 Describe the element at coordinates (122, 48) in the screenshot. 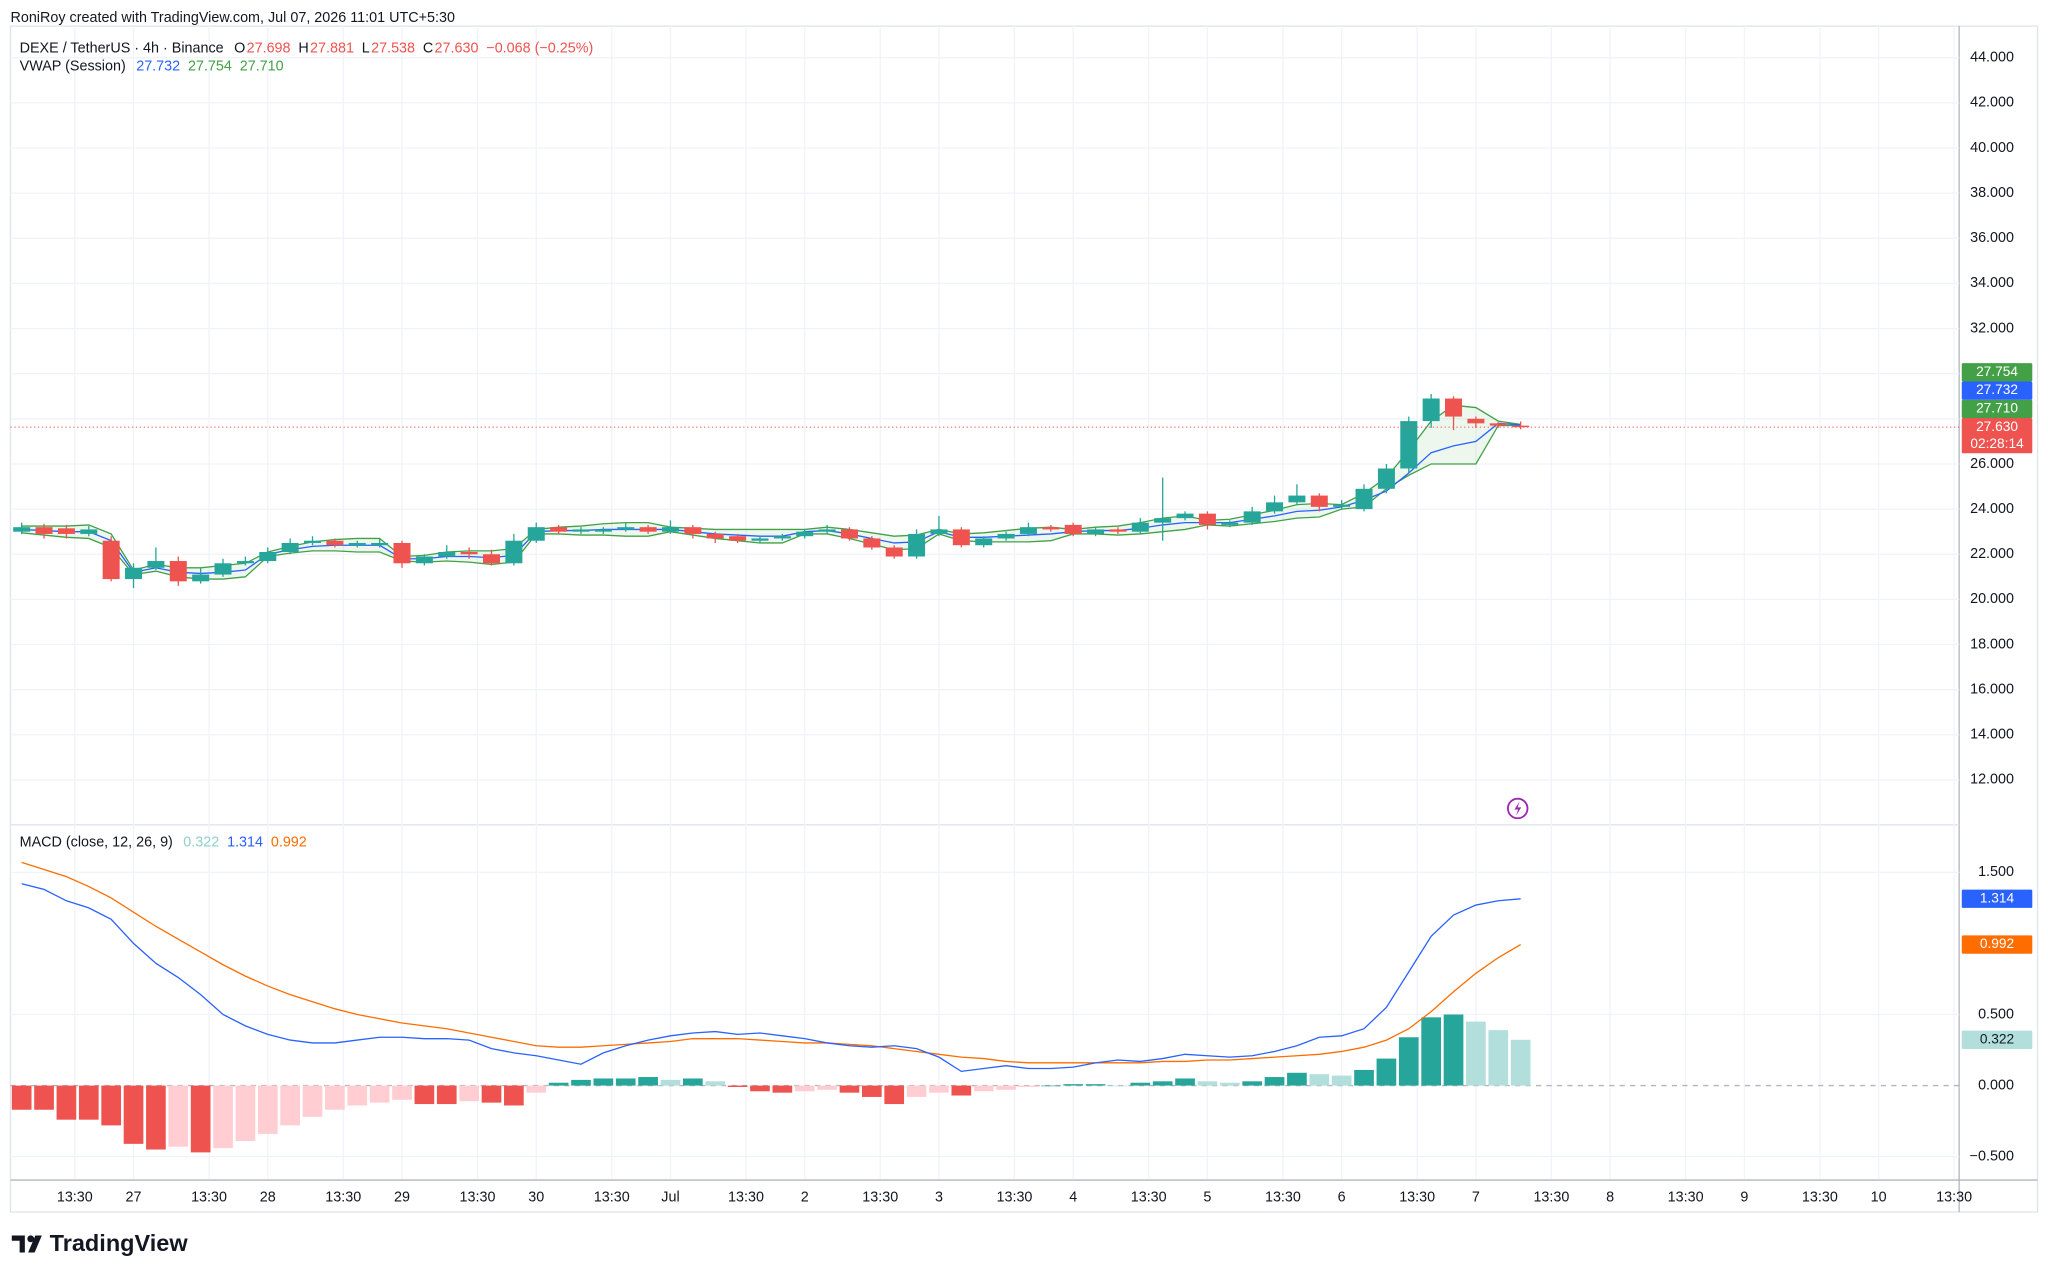

I see `symbol-title: DEXE / TetherUS · 4h · Binance` at that location.